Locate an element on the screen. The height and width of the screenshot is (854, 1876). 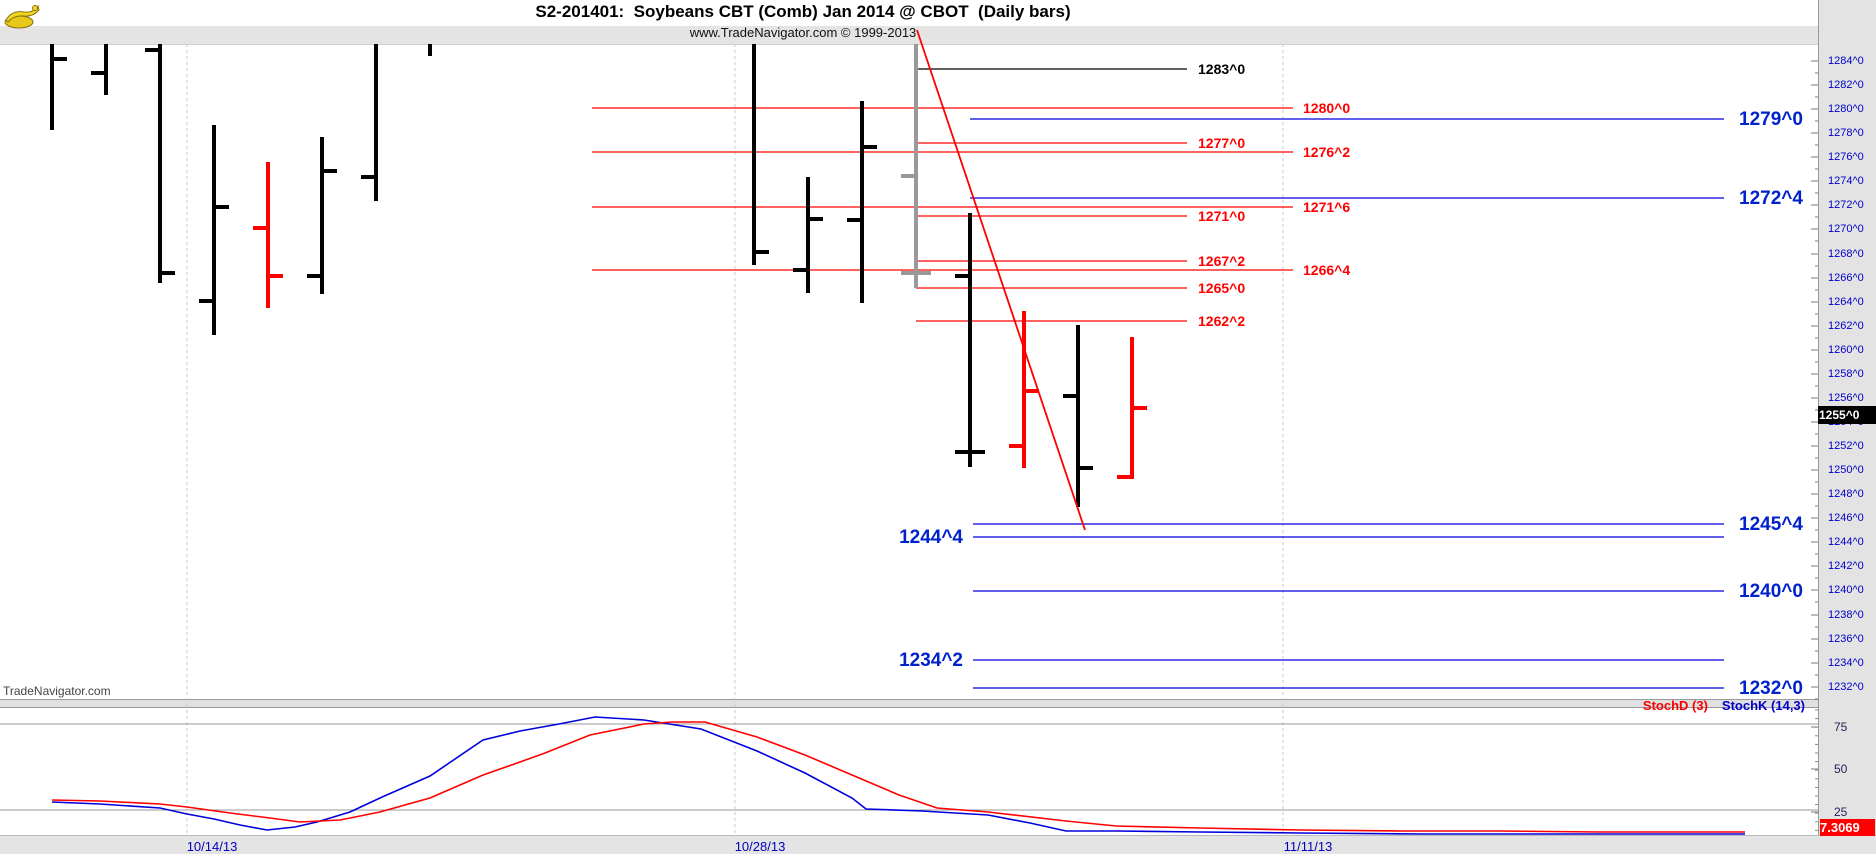
trade-navigator-logo-icon is located at coordinates (21, 18).